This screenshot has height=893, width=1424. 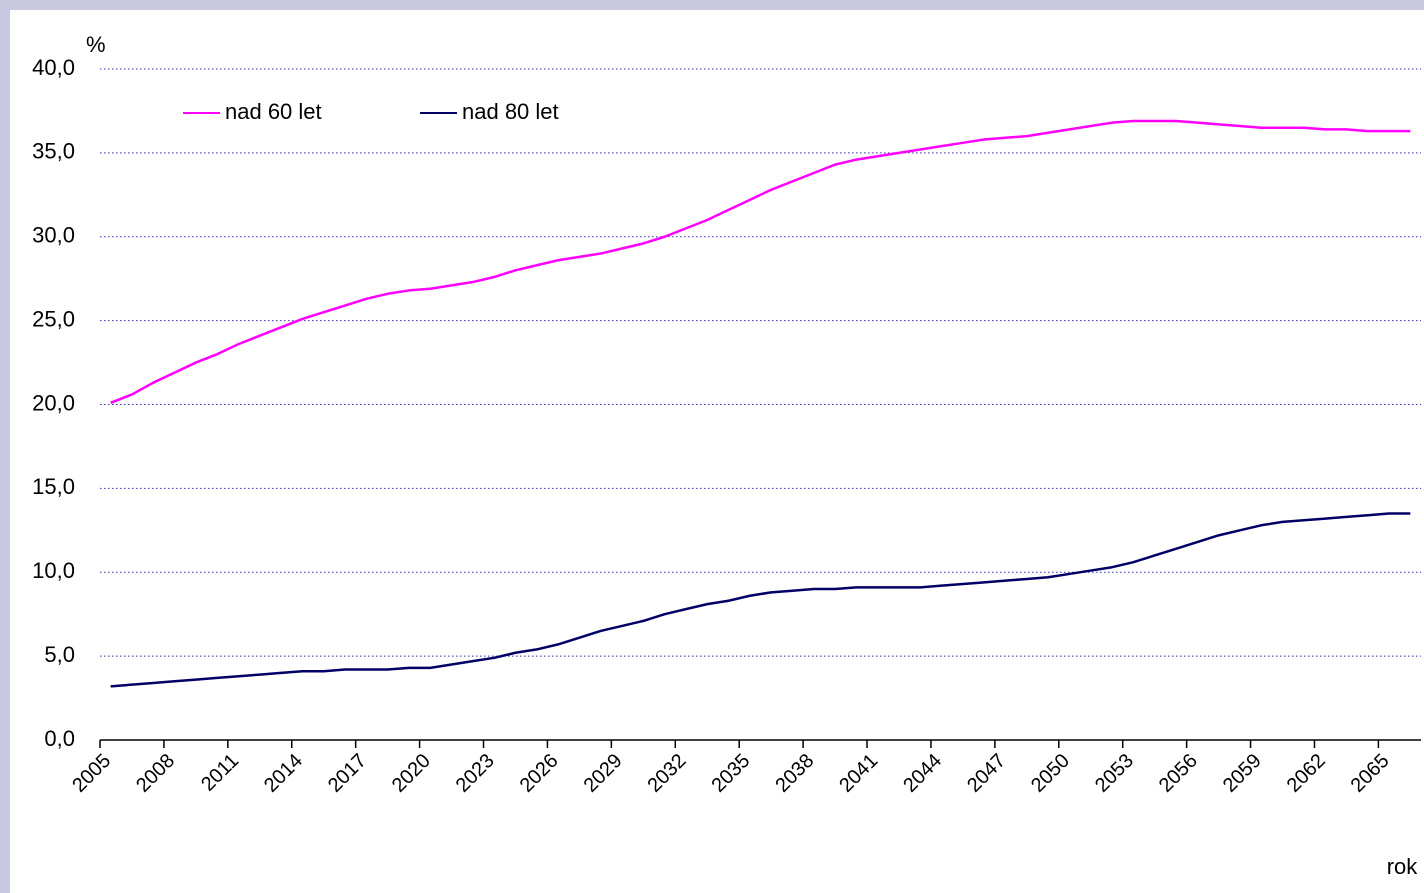 What do you see at coordinates (1403, 866) in the screenshot?
I see `x-axis-label: rok` at bounding box center [1403, 866].